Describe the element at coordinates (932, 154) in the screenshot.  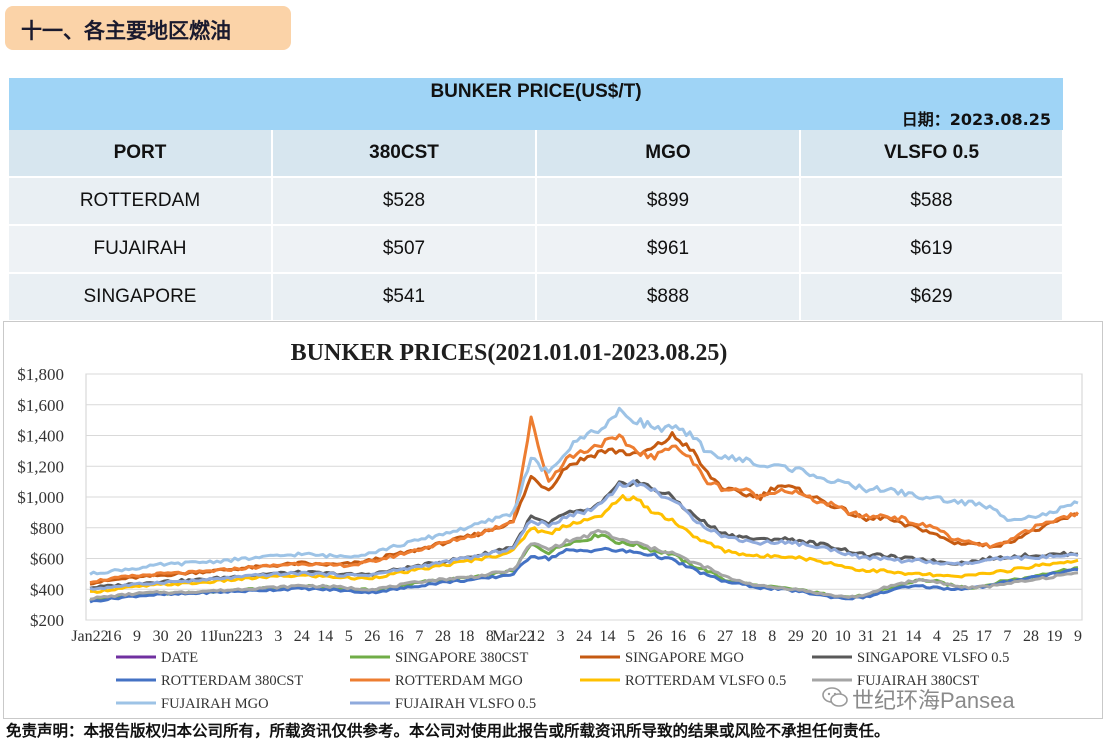
I see `header-vlsfo: VLSFO 0.5` at that location.